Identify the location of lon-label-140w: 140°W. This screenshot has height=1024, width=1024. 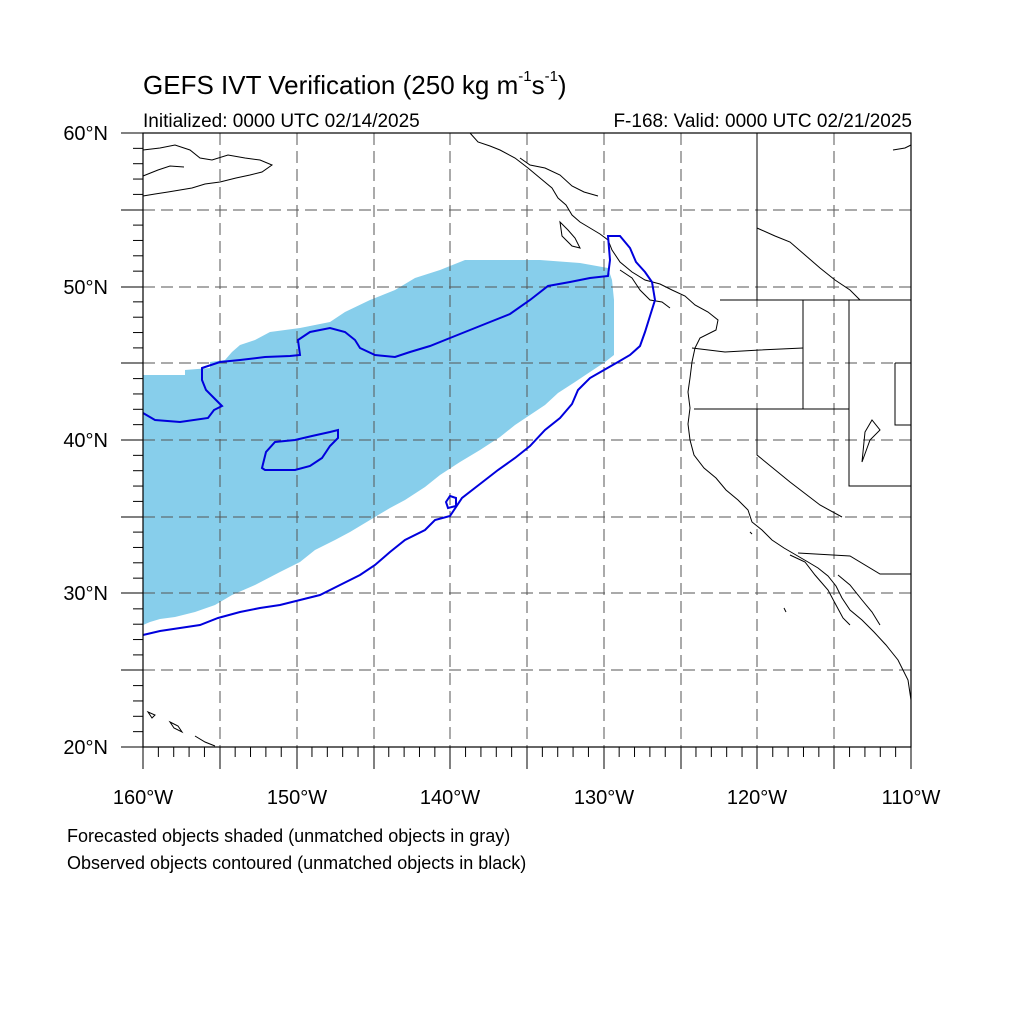
(450, 798).